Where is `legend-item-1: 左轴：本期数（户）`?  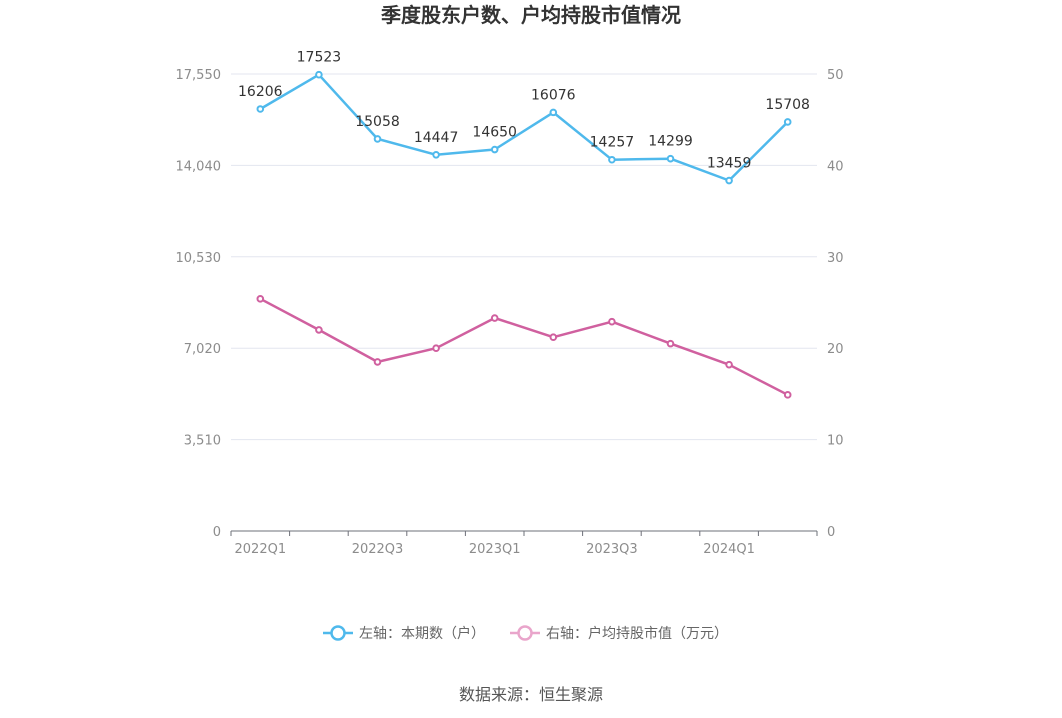
legend-item-1: 左轴：本期数（户） is located at coordinates (404, 633).